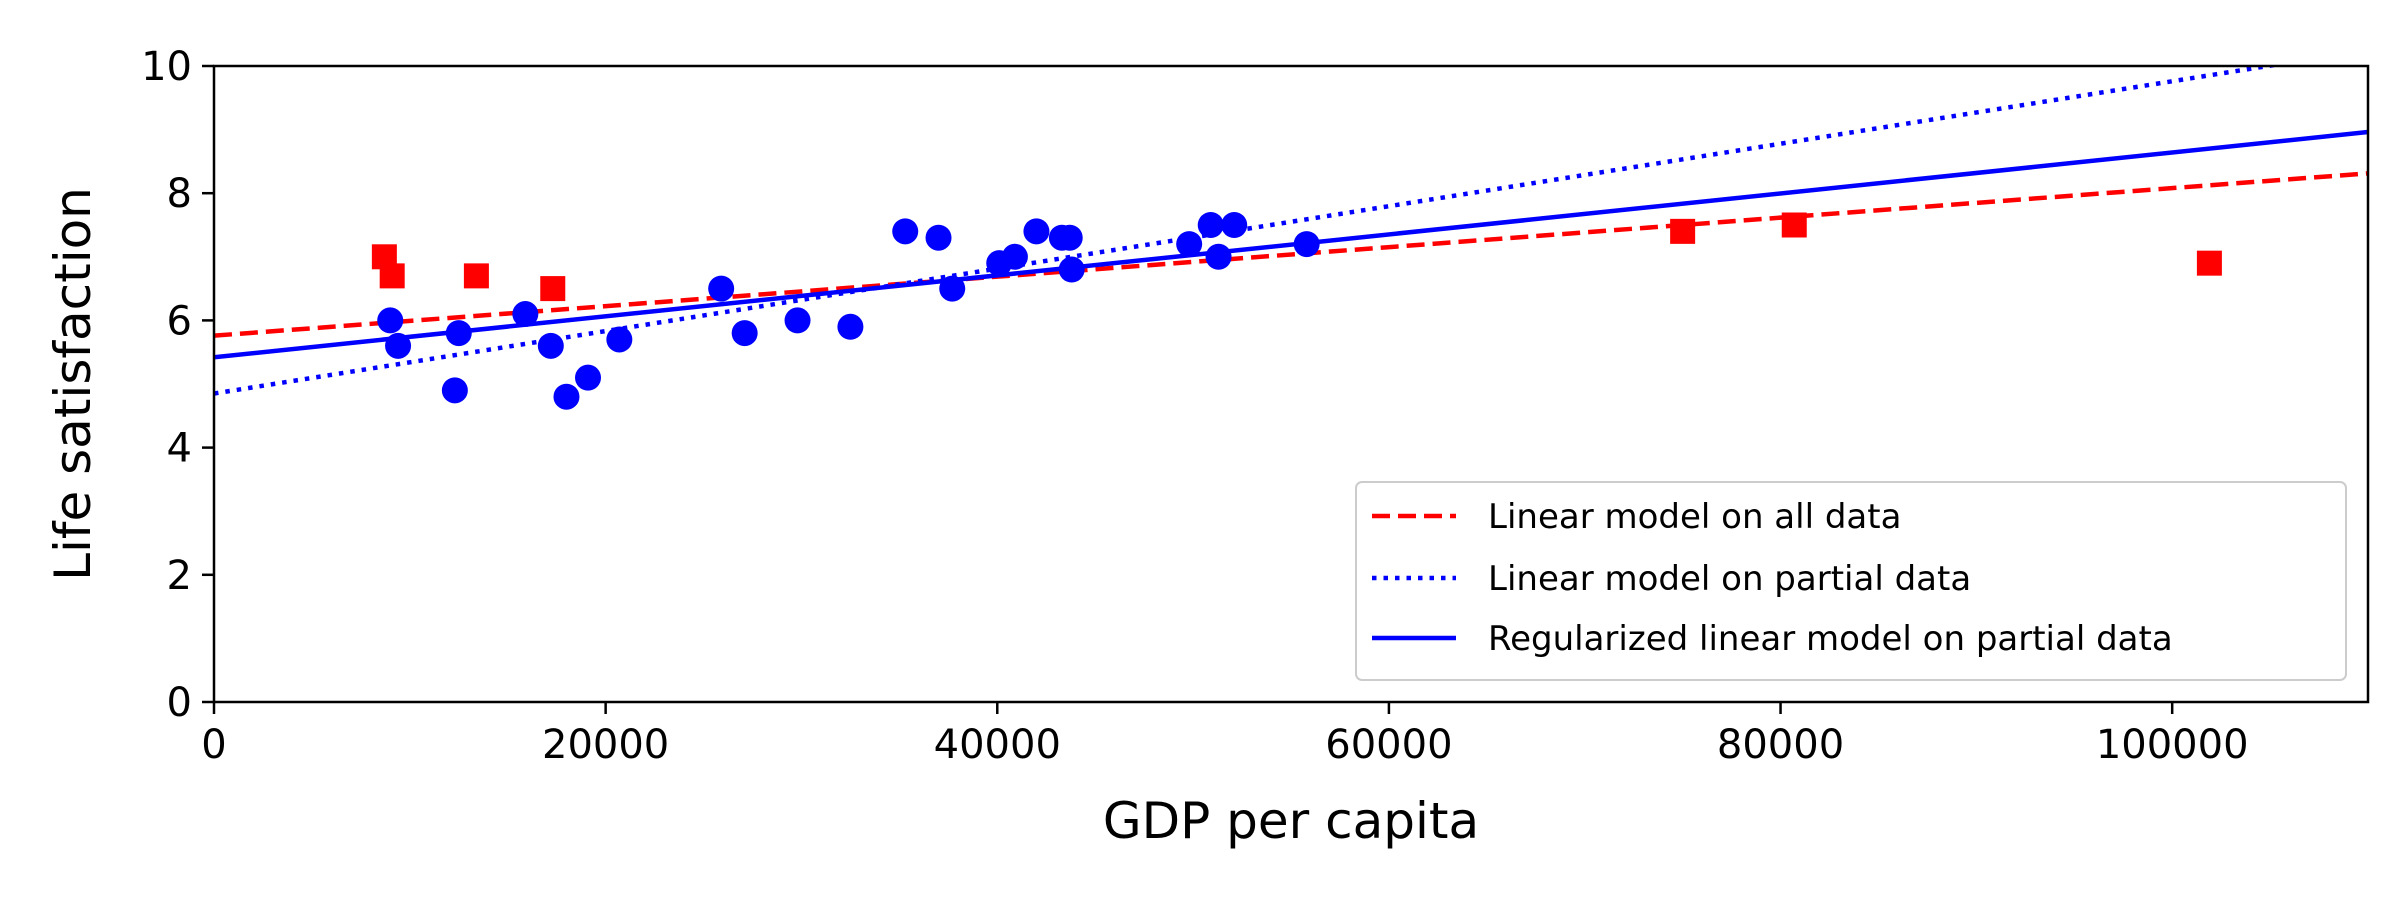  Describe the element at coordinates (1291, 821) in the screenshot. I see `x-axis-title: GDP per capita` at that location.